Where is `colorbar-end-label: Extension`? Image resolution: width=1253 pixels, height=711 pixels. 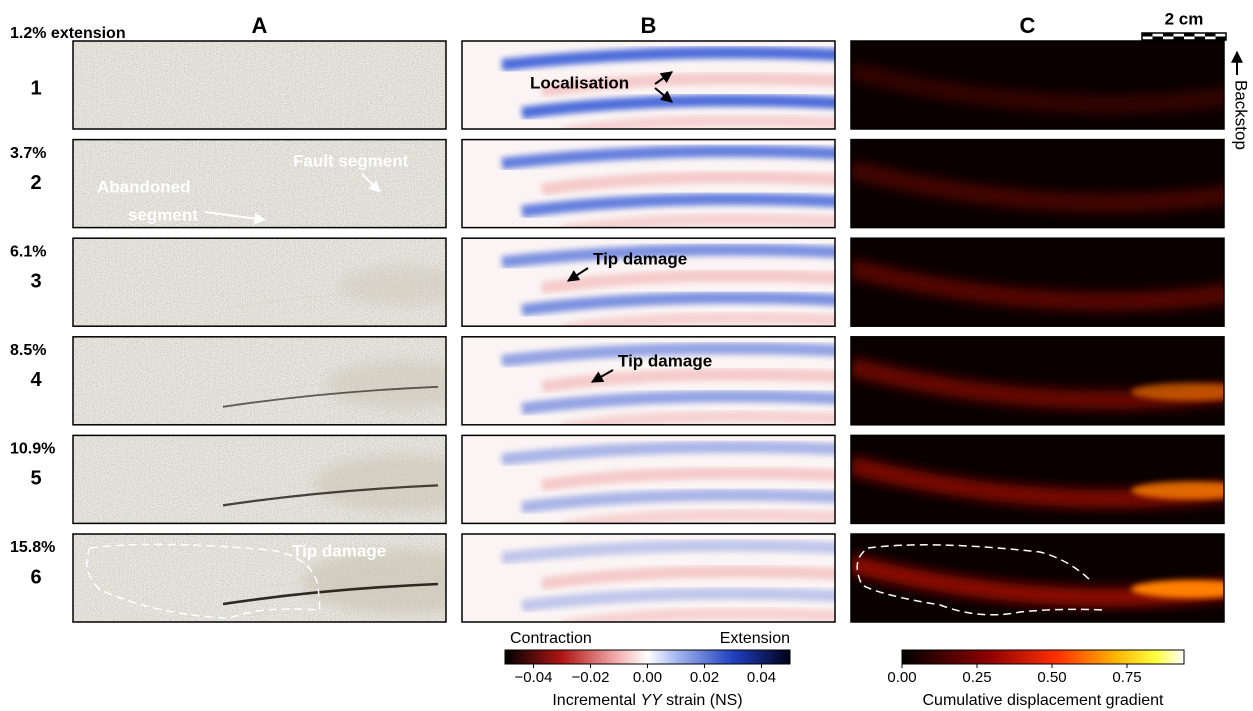
colorbar-end-label: Extension is located at coordinates (755, 638).